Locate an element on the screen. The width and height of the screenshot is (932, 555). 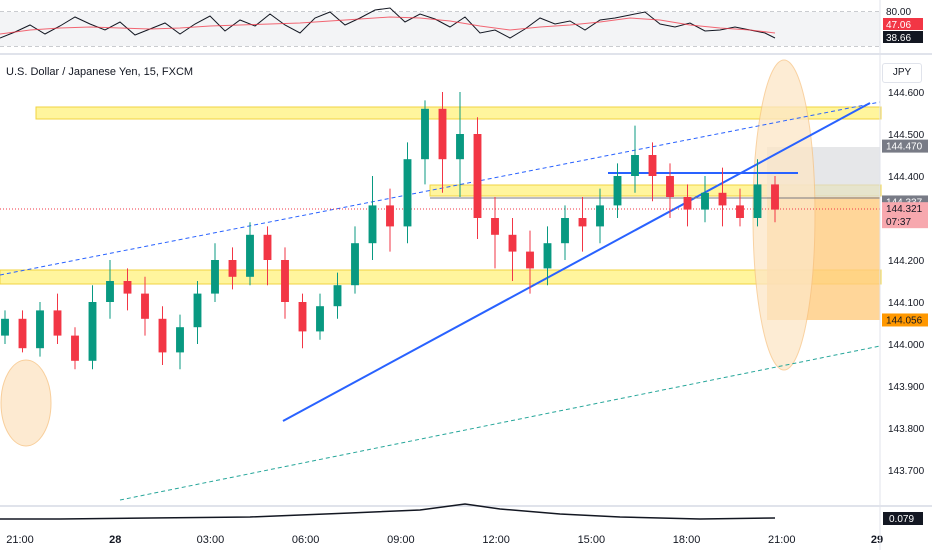
rsi-panel is located at coordinates (440, 27).